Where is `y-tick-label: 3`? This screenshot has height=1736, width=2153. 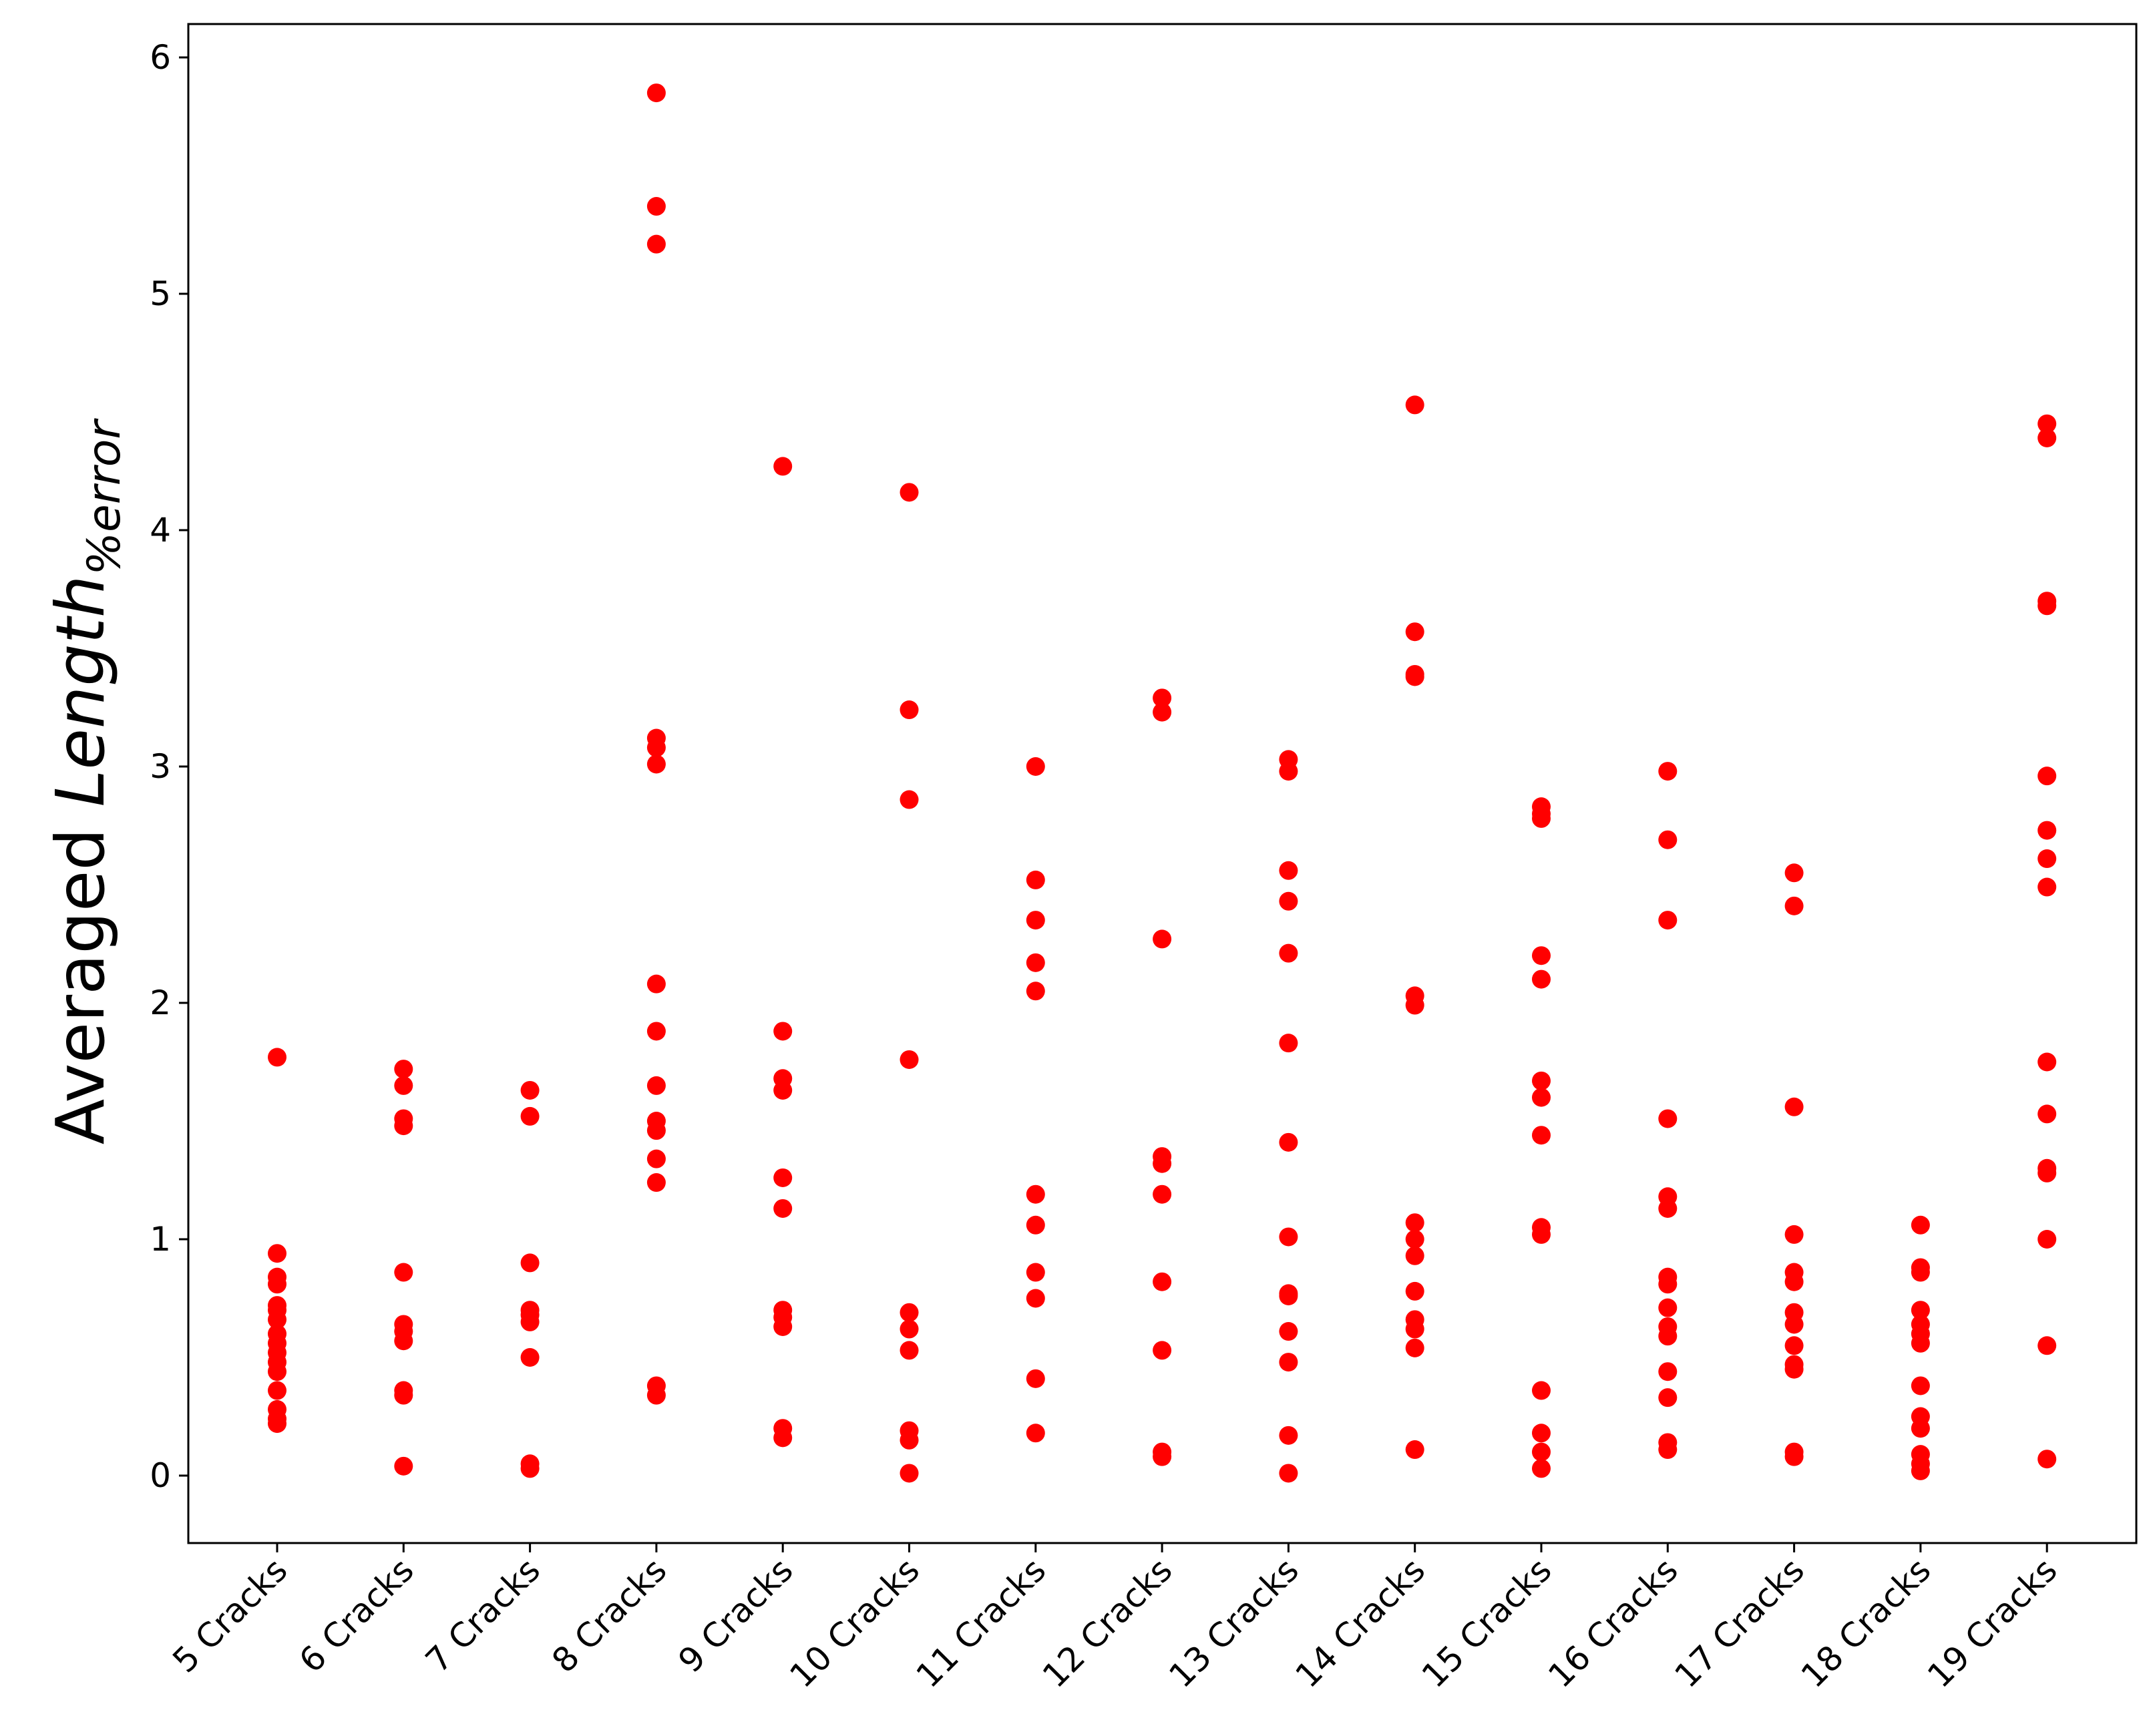
y-tick-label: 3 is located at coordinates (160, 766).